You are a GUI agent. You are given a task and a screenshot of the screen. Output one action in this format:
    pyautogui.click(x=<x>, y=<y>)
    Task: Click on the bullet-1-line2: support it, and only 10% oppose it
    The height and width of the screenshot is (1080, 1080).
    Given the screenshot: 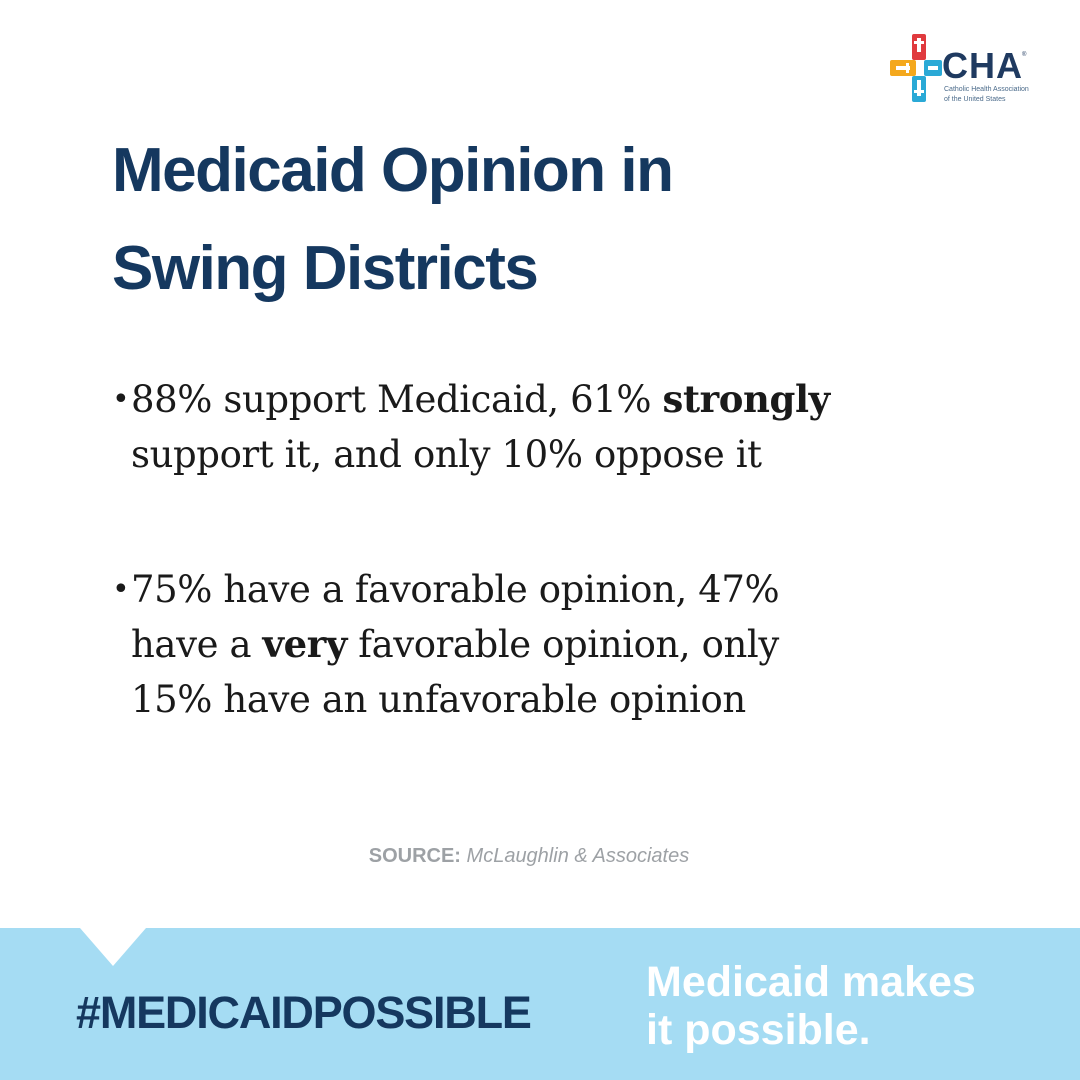 What is the action you would take?
    pyautogui.click(x=446, y=454)
    